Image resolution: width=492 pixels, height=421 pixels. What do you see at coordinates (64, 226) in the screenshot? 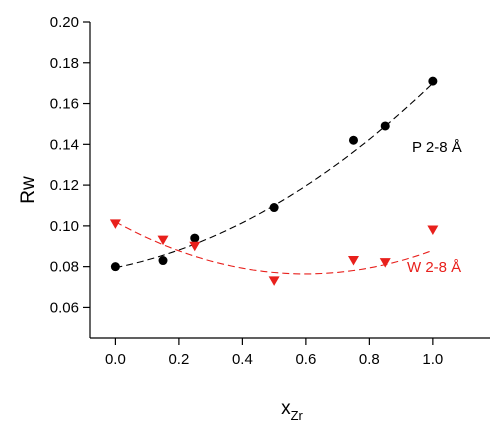
I see `y-tick-label: 0.10` at bounding box center [64, 226].